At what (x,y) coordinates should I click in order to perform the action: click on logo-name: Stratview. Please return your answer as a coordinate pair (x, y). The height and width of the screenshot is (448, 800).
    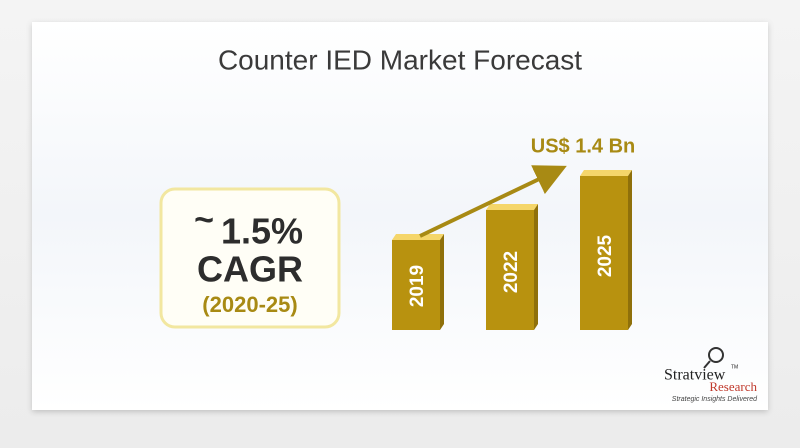
    Looking at the image, I should click on (695, 375).